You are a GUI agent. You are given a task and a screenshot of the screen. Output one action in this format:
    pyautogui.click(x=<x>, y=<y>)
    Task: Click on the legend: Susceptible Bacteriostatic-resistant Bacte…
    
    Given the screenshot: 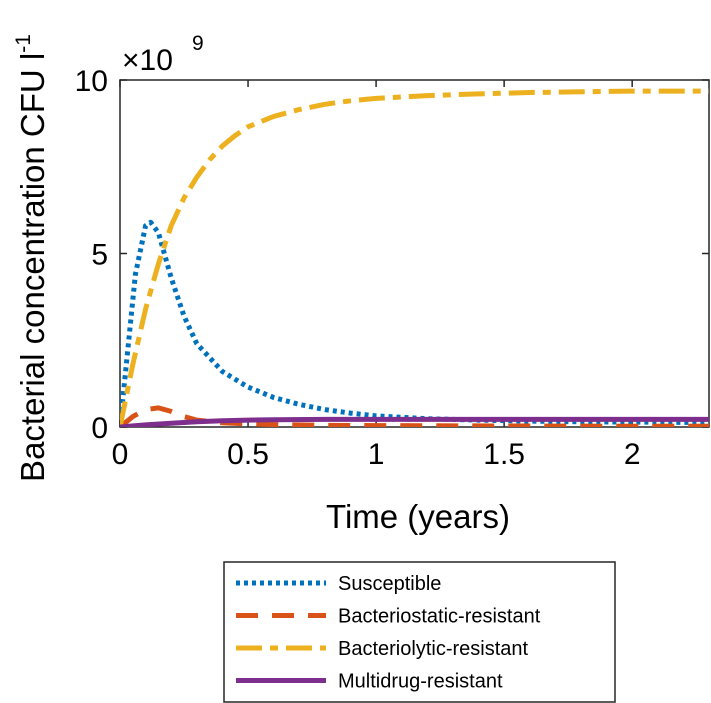 What is the action you would take?
    pyautogui.click(x=419, y=632)
    